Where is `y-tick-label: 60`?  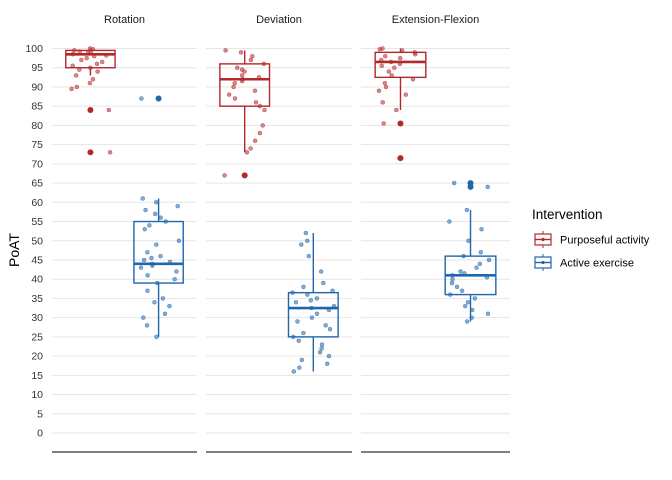
y-tick-label: 60 is located at coordinates (37, 203).